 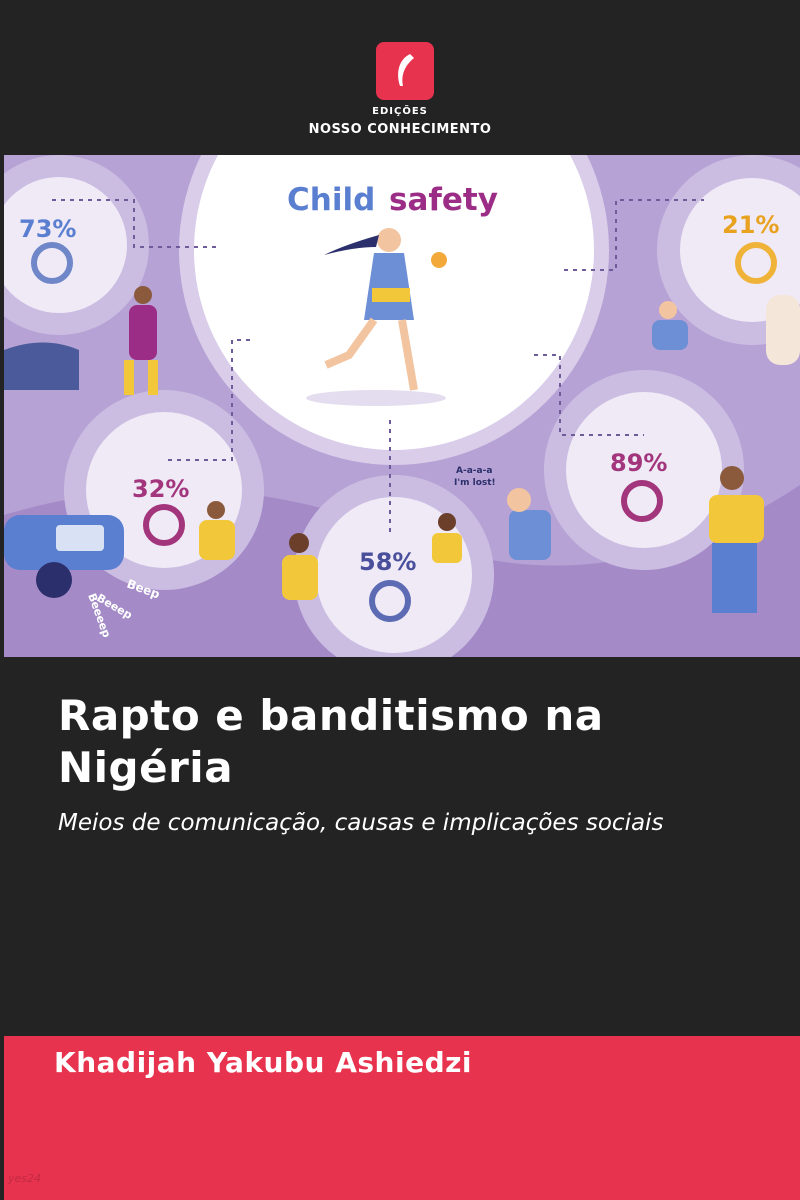 What do you see at coordinates (331, 200) in the screenshot?
I see `heading: Child` at bounding box center [331, 200].